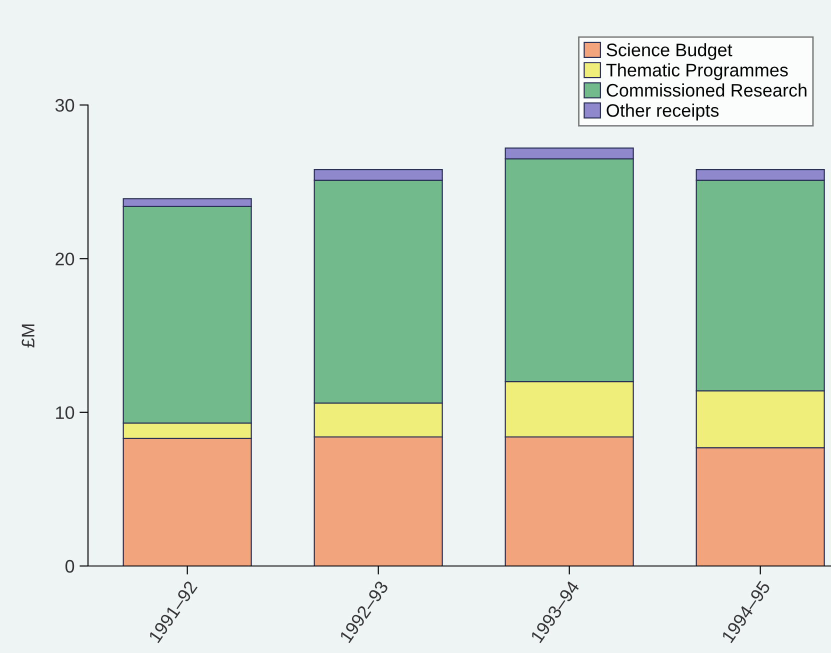  Describe the element at coordinates (69, 566) in the screenshot. I see `y-tick-label: 0` at that location.